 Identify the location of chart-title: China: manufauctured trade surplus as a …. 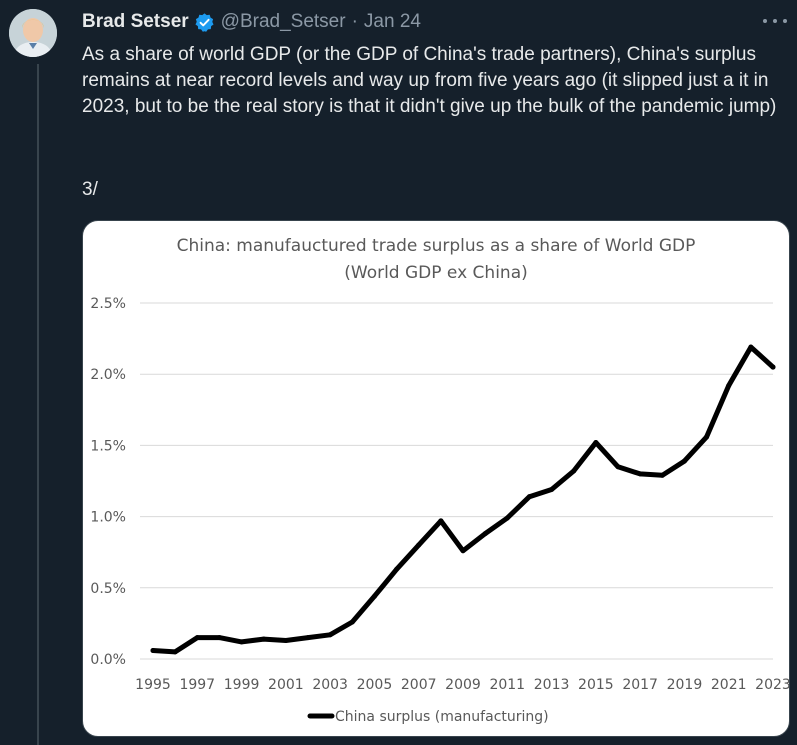
(436, 246).